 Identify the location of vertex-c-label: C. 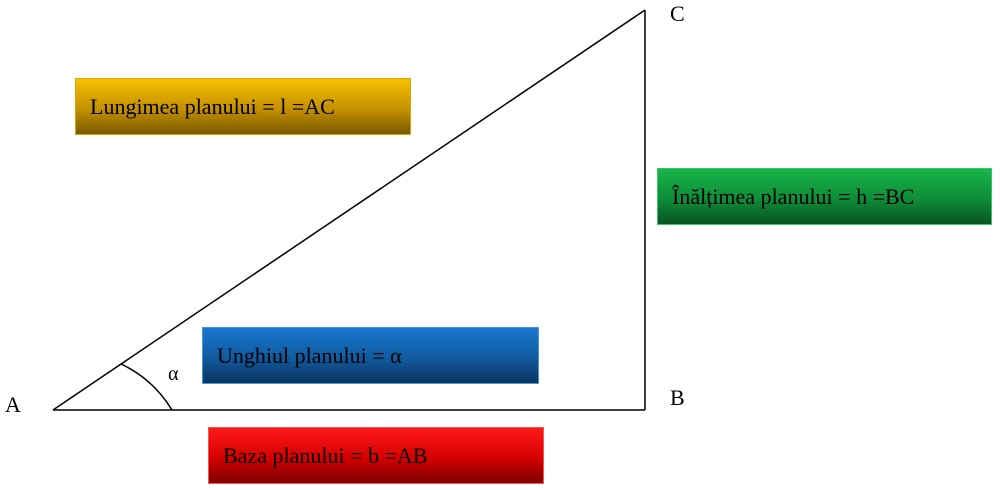
(677, 13).